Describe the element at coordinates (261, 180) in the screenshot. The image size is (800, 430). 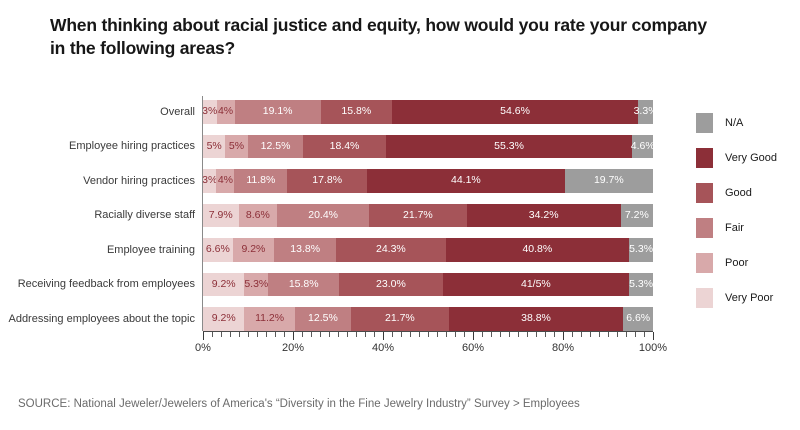
I see `bar-segment-value: 11.8%` at that location.